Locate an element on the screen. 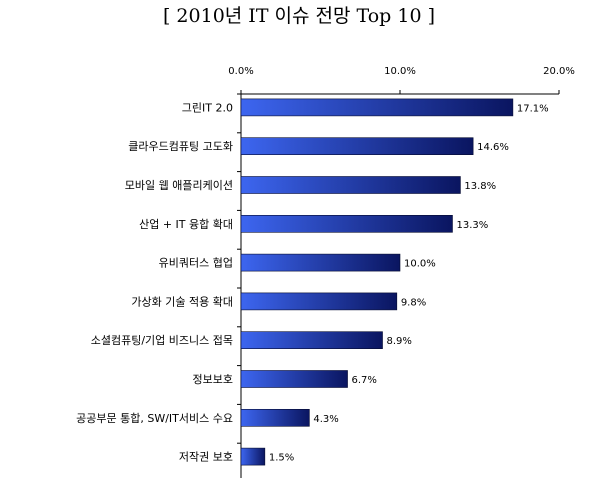  category-label: 소셜컴퓨팅/기업 비즈니스 접목 is located at coordinates (162, 340).